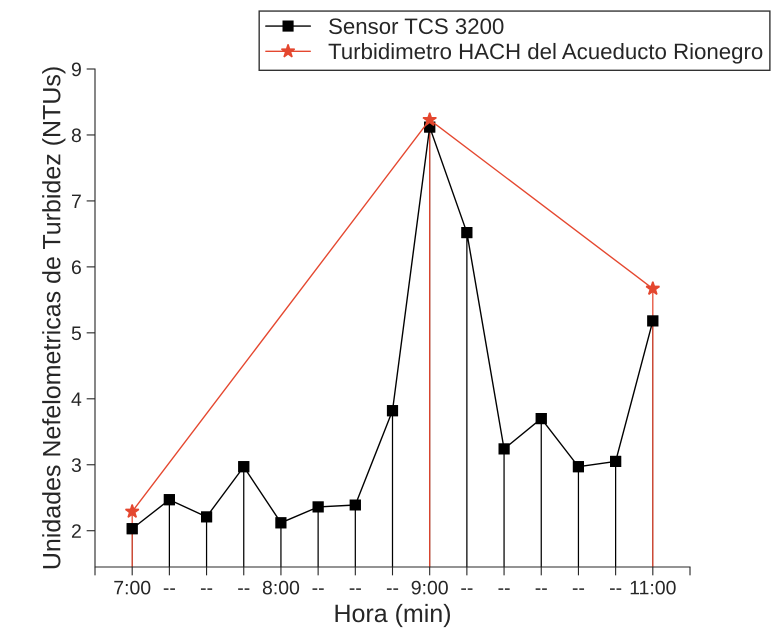 The image size is (781, 642). Describe the element at coordinates (76, 267) in the screenshot. I see `y-tick-label: 6` at that location.